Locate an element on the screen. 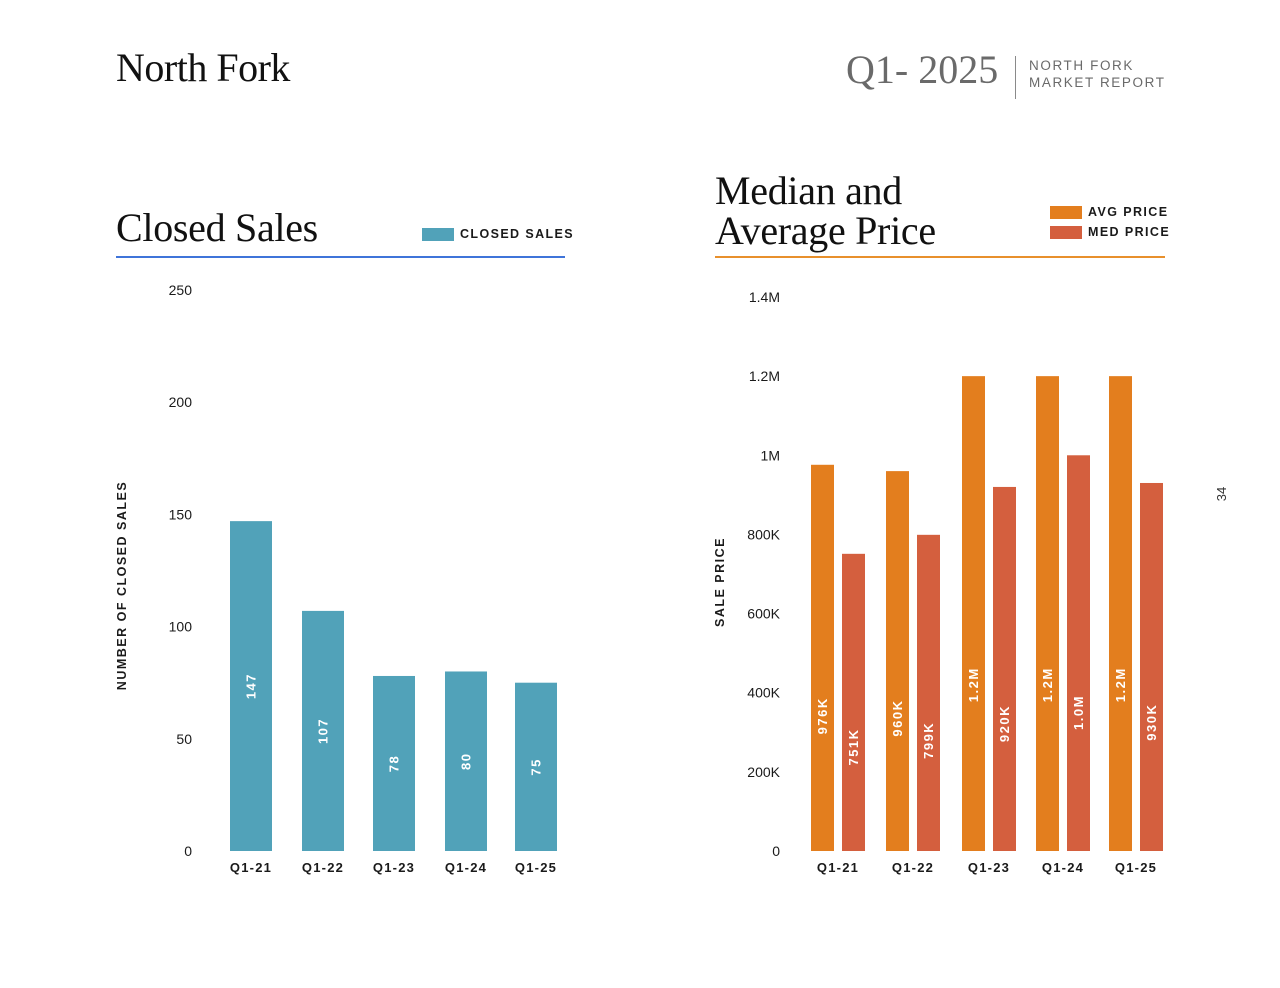 This screenshot has width=1280, height=988. price-bar-value-label: 960K is located at coordinates (897, 718).